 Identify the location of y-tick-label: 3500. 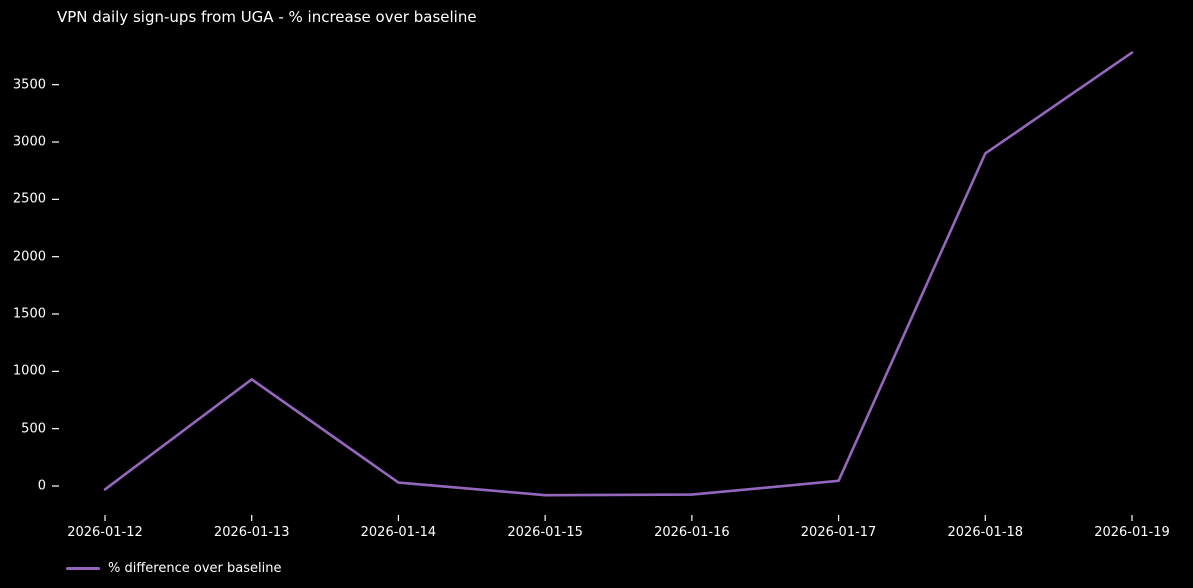
(29, 85).